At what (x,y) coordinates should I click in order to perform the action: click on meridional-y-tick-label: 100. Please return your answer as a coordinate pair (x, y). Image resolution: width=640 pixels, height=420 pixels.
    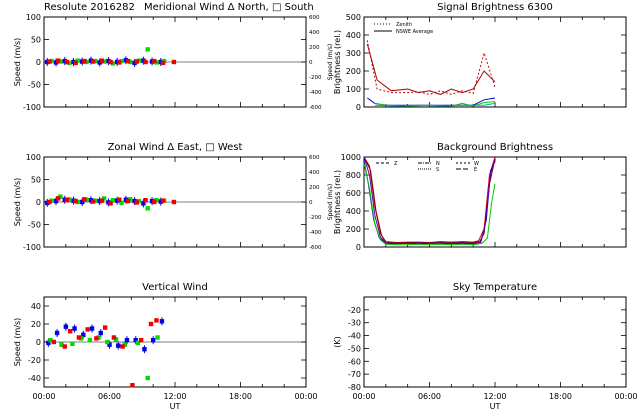
    Looking at the image, I should click on (33, 17).